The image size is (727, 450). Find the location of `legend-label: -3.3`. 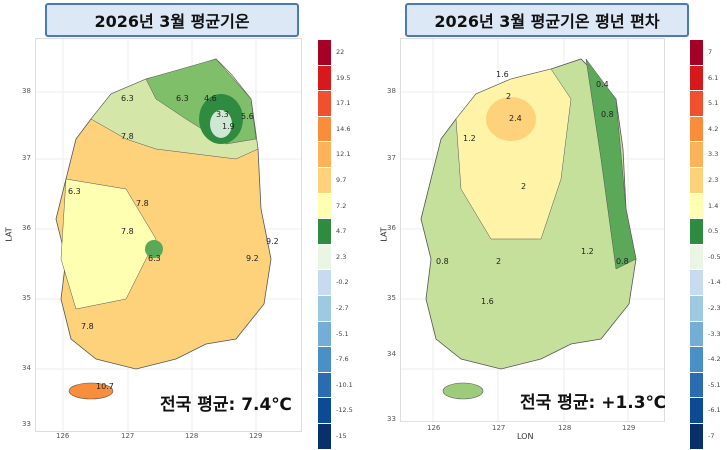

legend-label: -3.3 is located at coordinates (714, 333).